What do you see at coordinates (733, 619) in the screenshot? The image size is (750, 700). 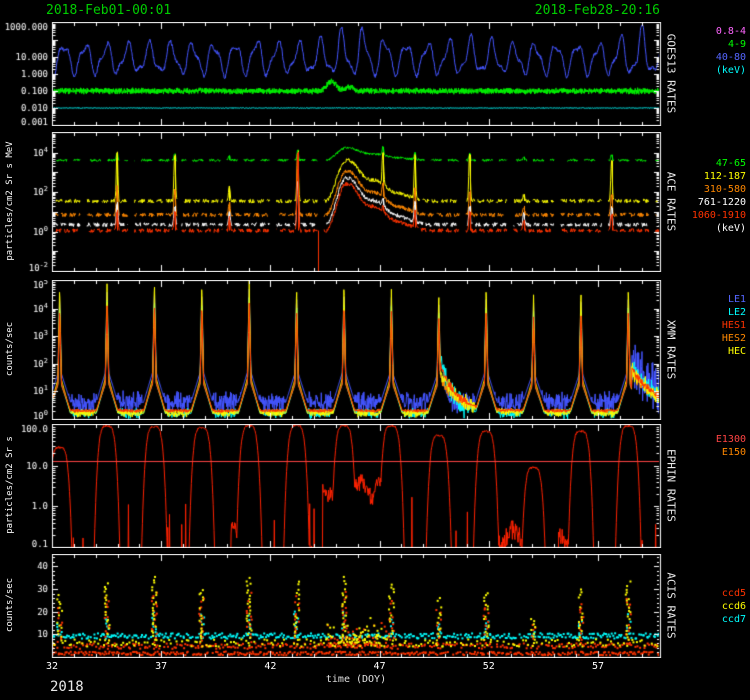 I see `legend-acis-rates-ccd7: ccd7` at bounding box center [733, 619].